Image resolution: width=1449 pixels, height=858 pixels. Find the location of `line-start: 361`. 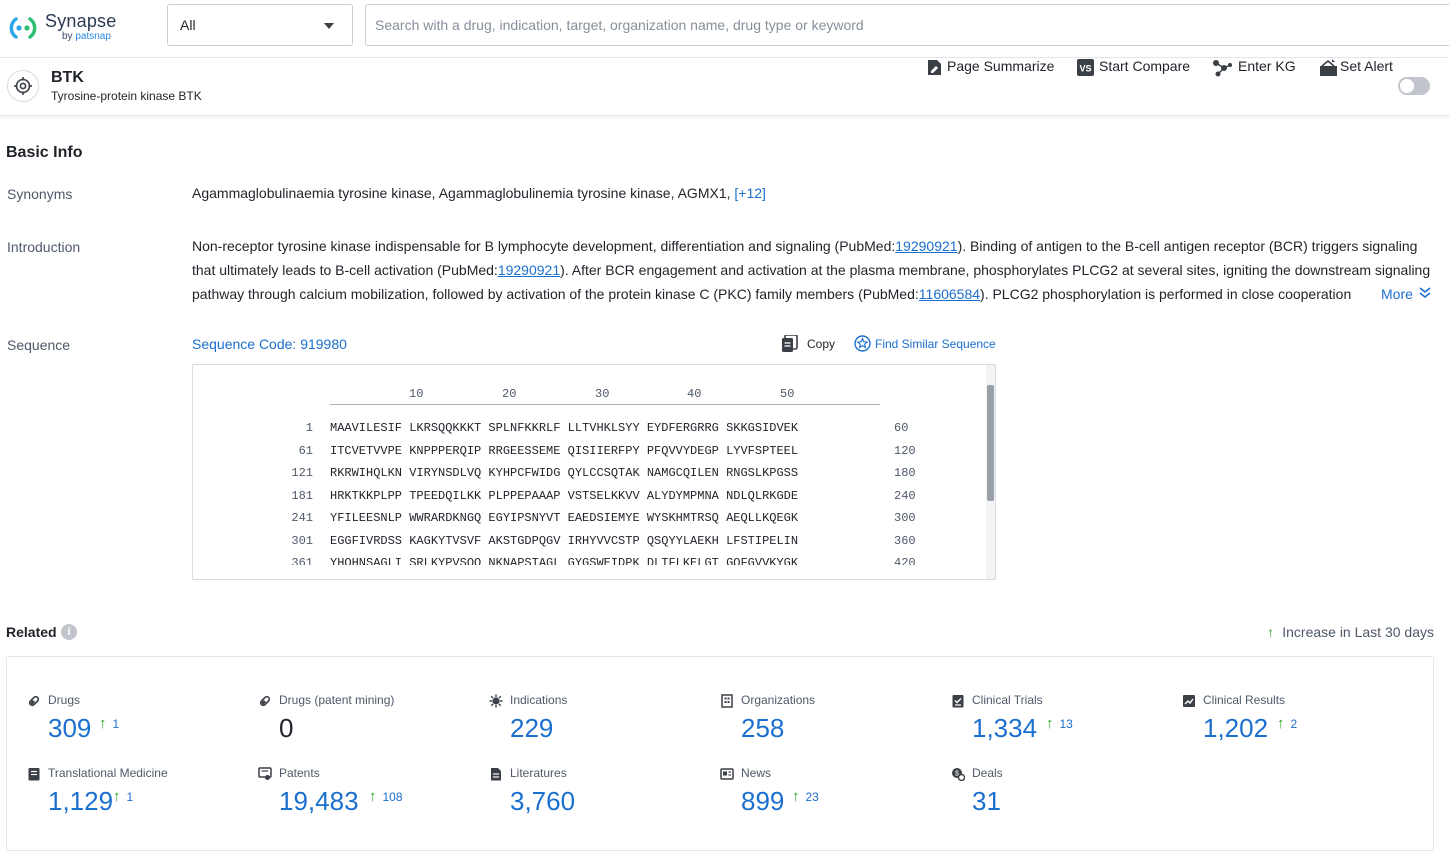

line-start: 361 is located at coordinates (302, 560).